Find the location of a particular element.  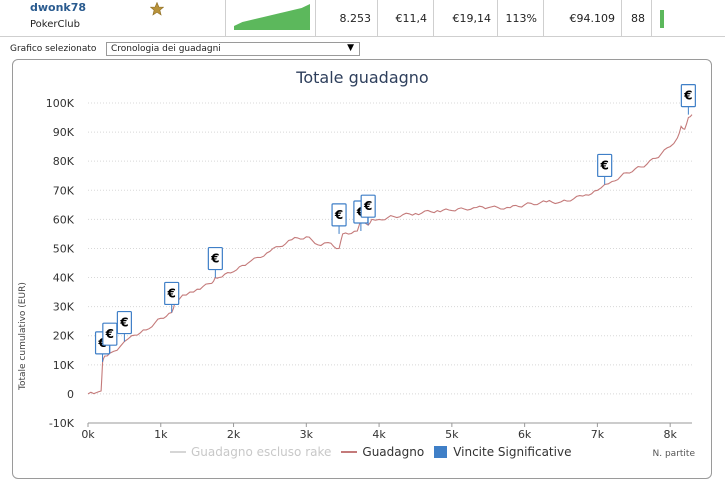

status-bar is located at coordinates (662, 19).